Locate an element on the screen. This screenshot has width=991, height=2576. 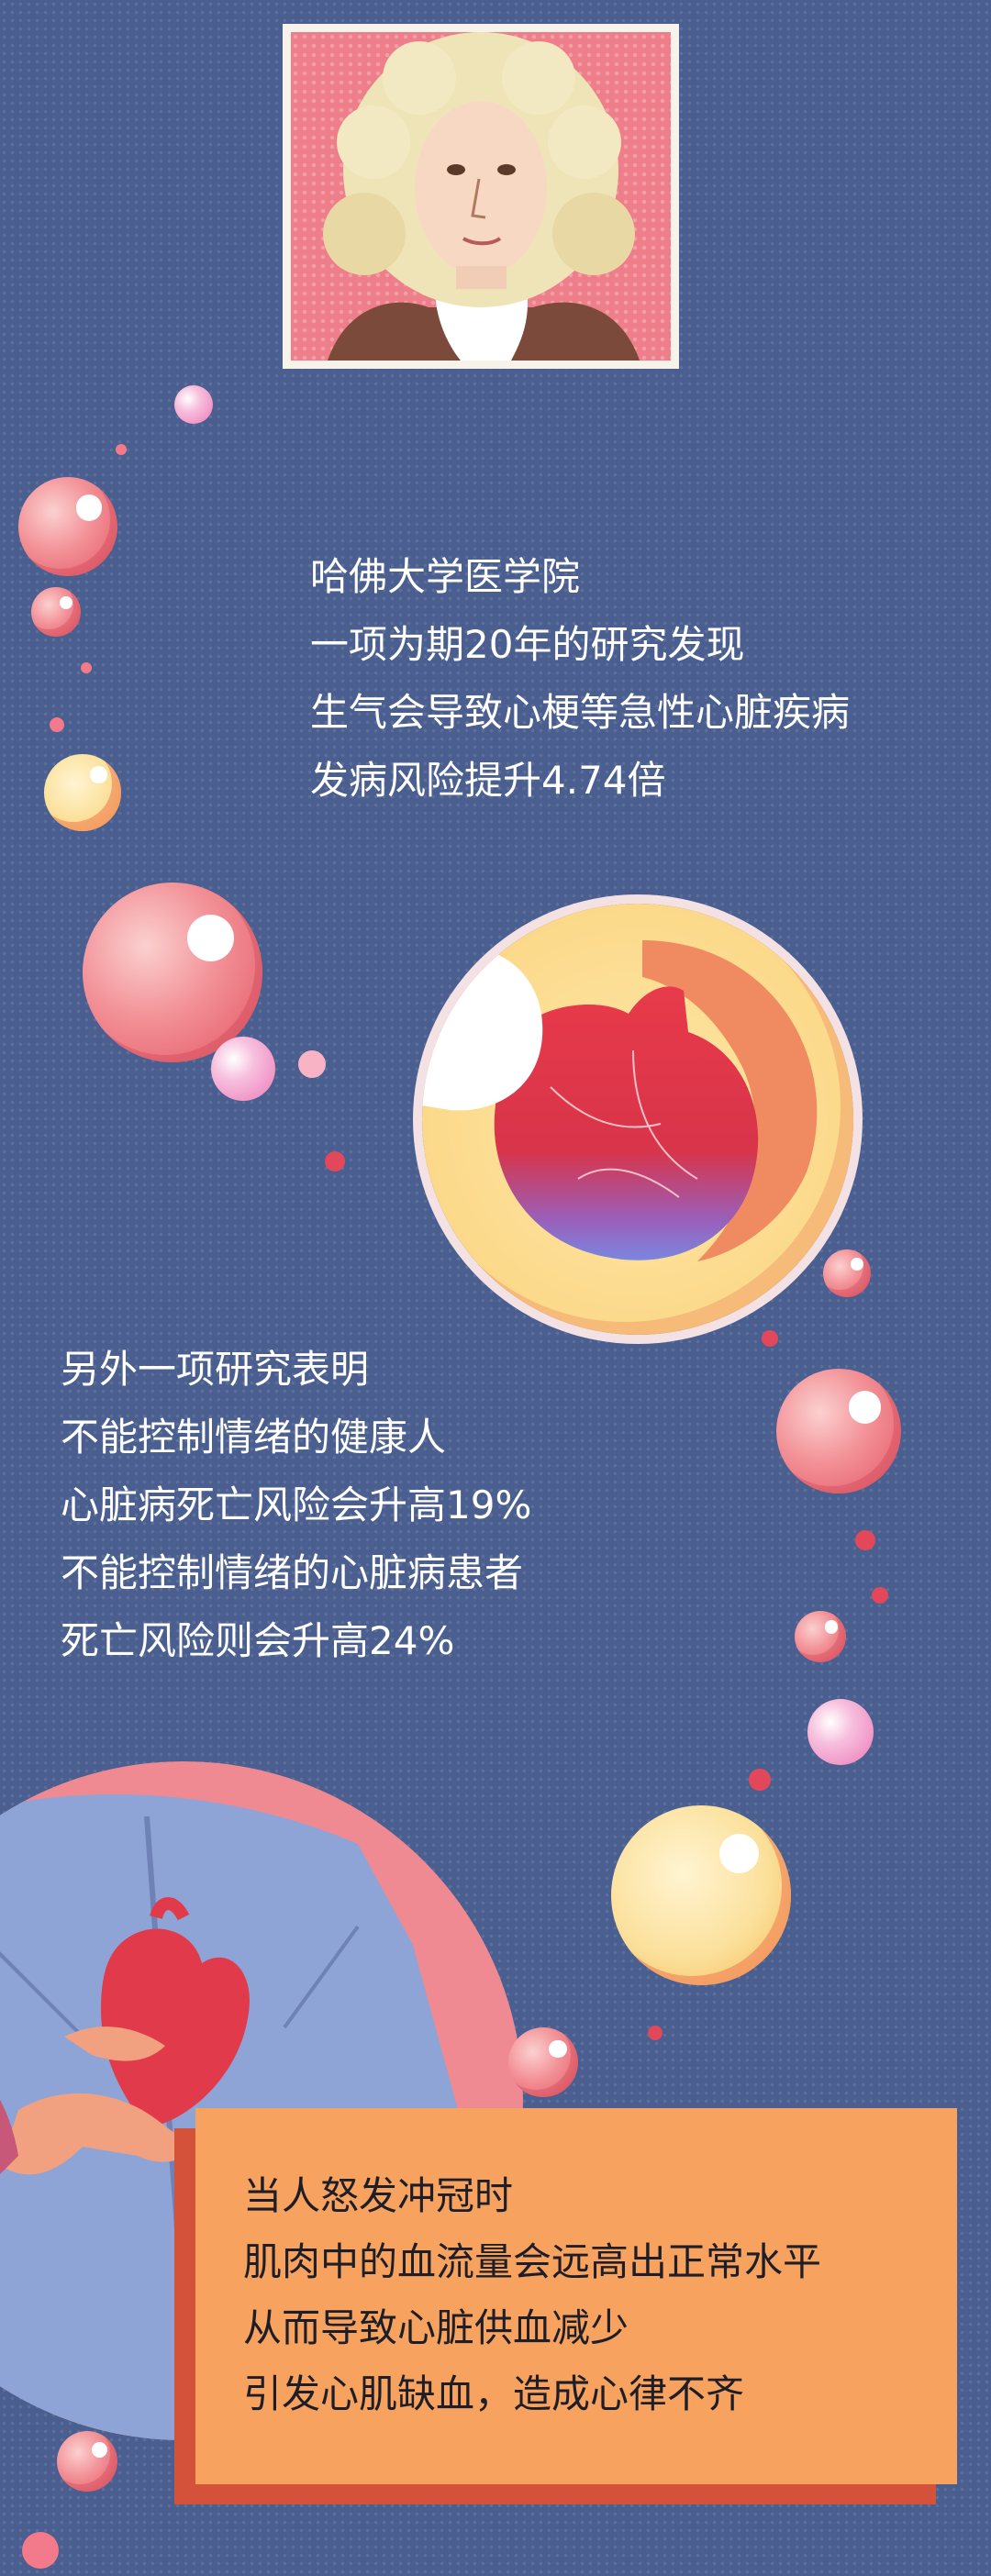
heart-illustration is located at coordinates (637, 1119).